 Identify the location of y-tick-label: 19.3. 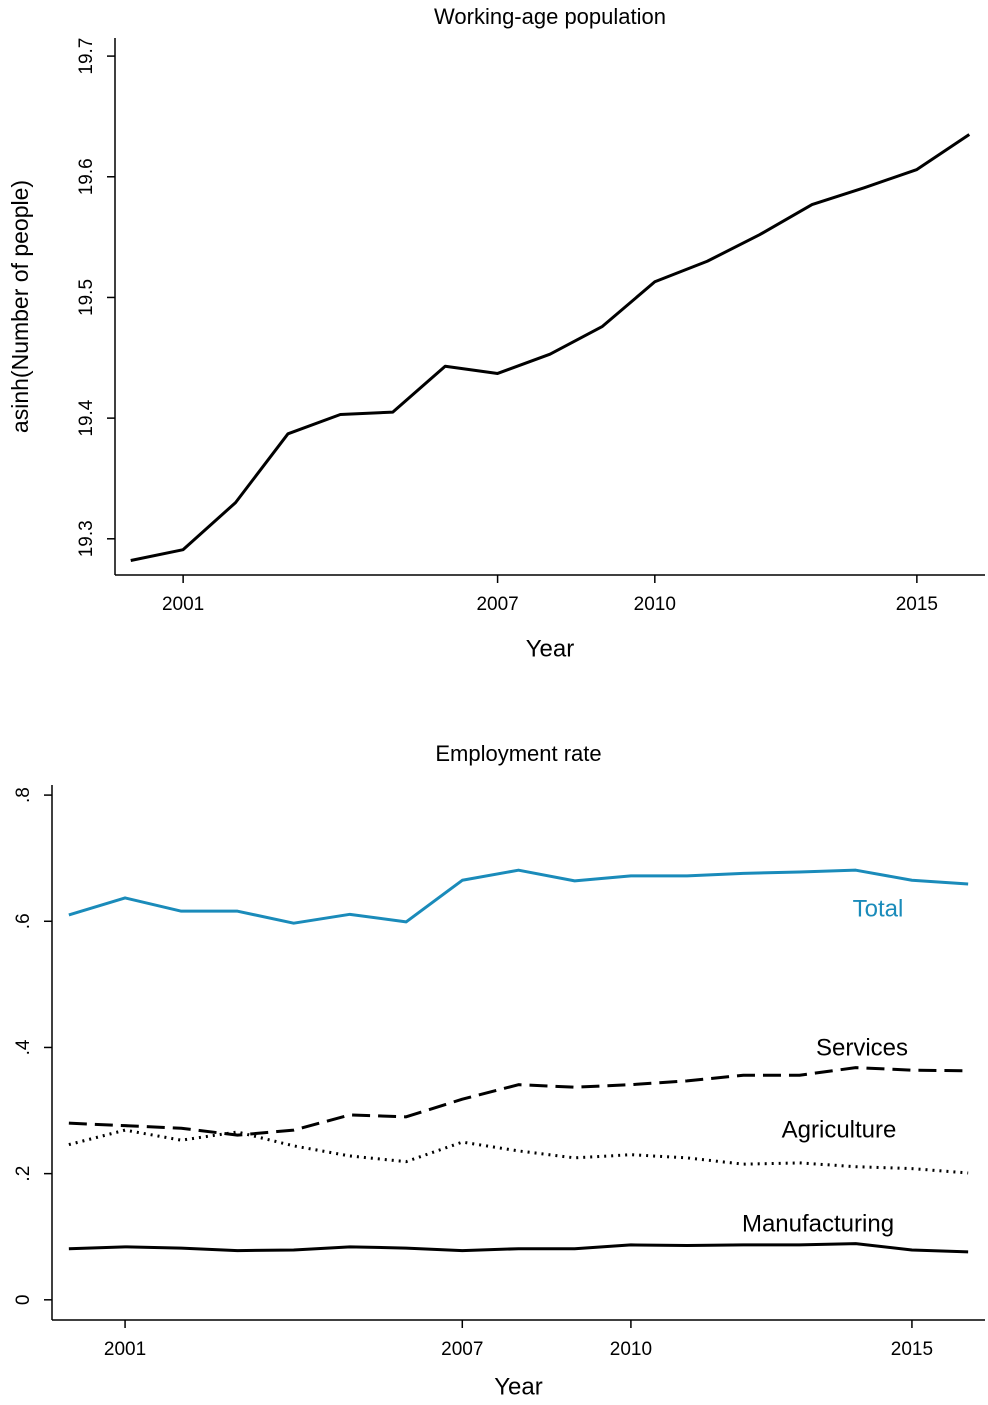
(86, 538).